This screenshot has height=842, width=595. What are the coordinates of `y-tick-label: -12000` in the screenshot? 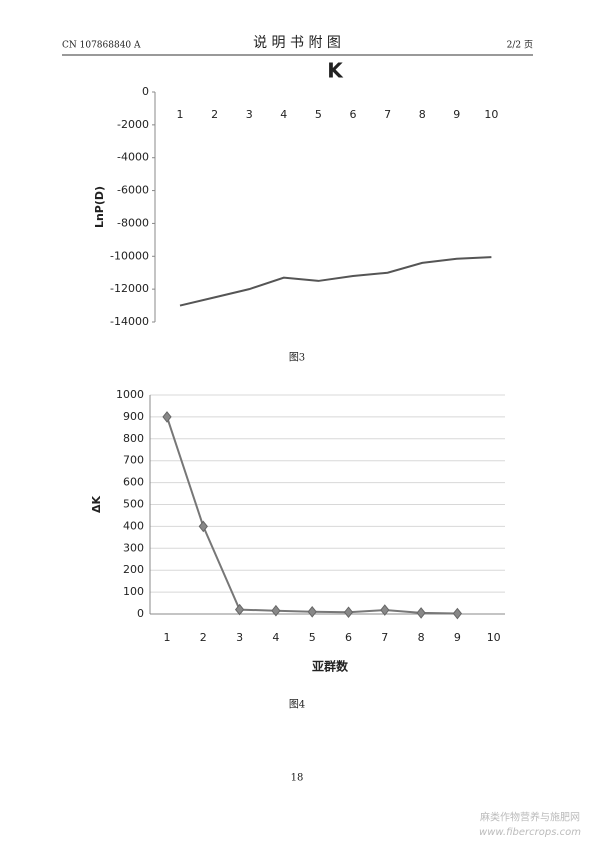 It's located at (129, 288).